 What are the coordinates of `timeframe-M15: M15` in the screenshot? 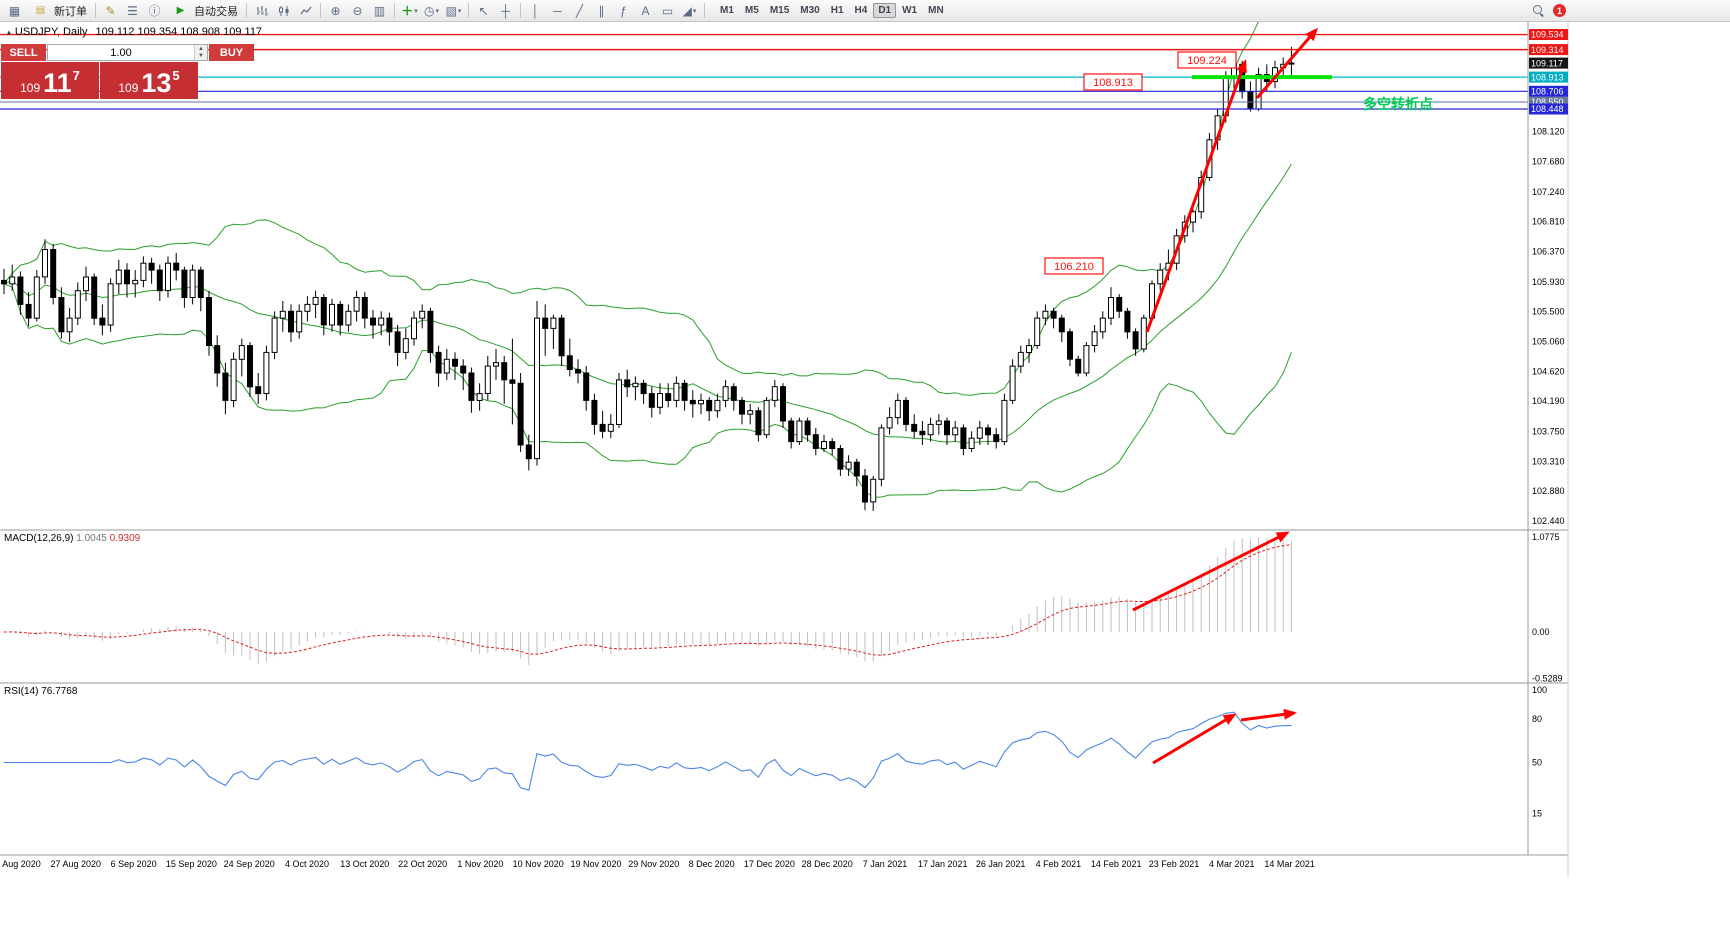 It's located at (779, 10).